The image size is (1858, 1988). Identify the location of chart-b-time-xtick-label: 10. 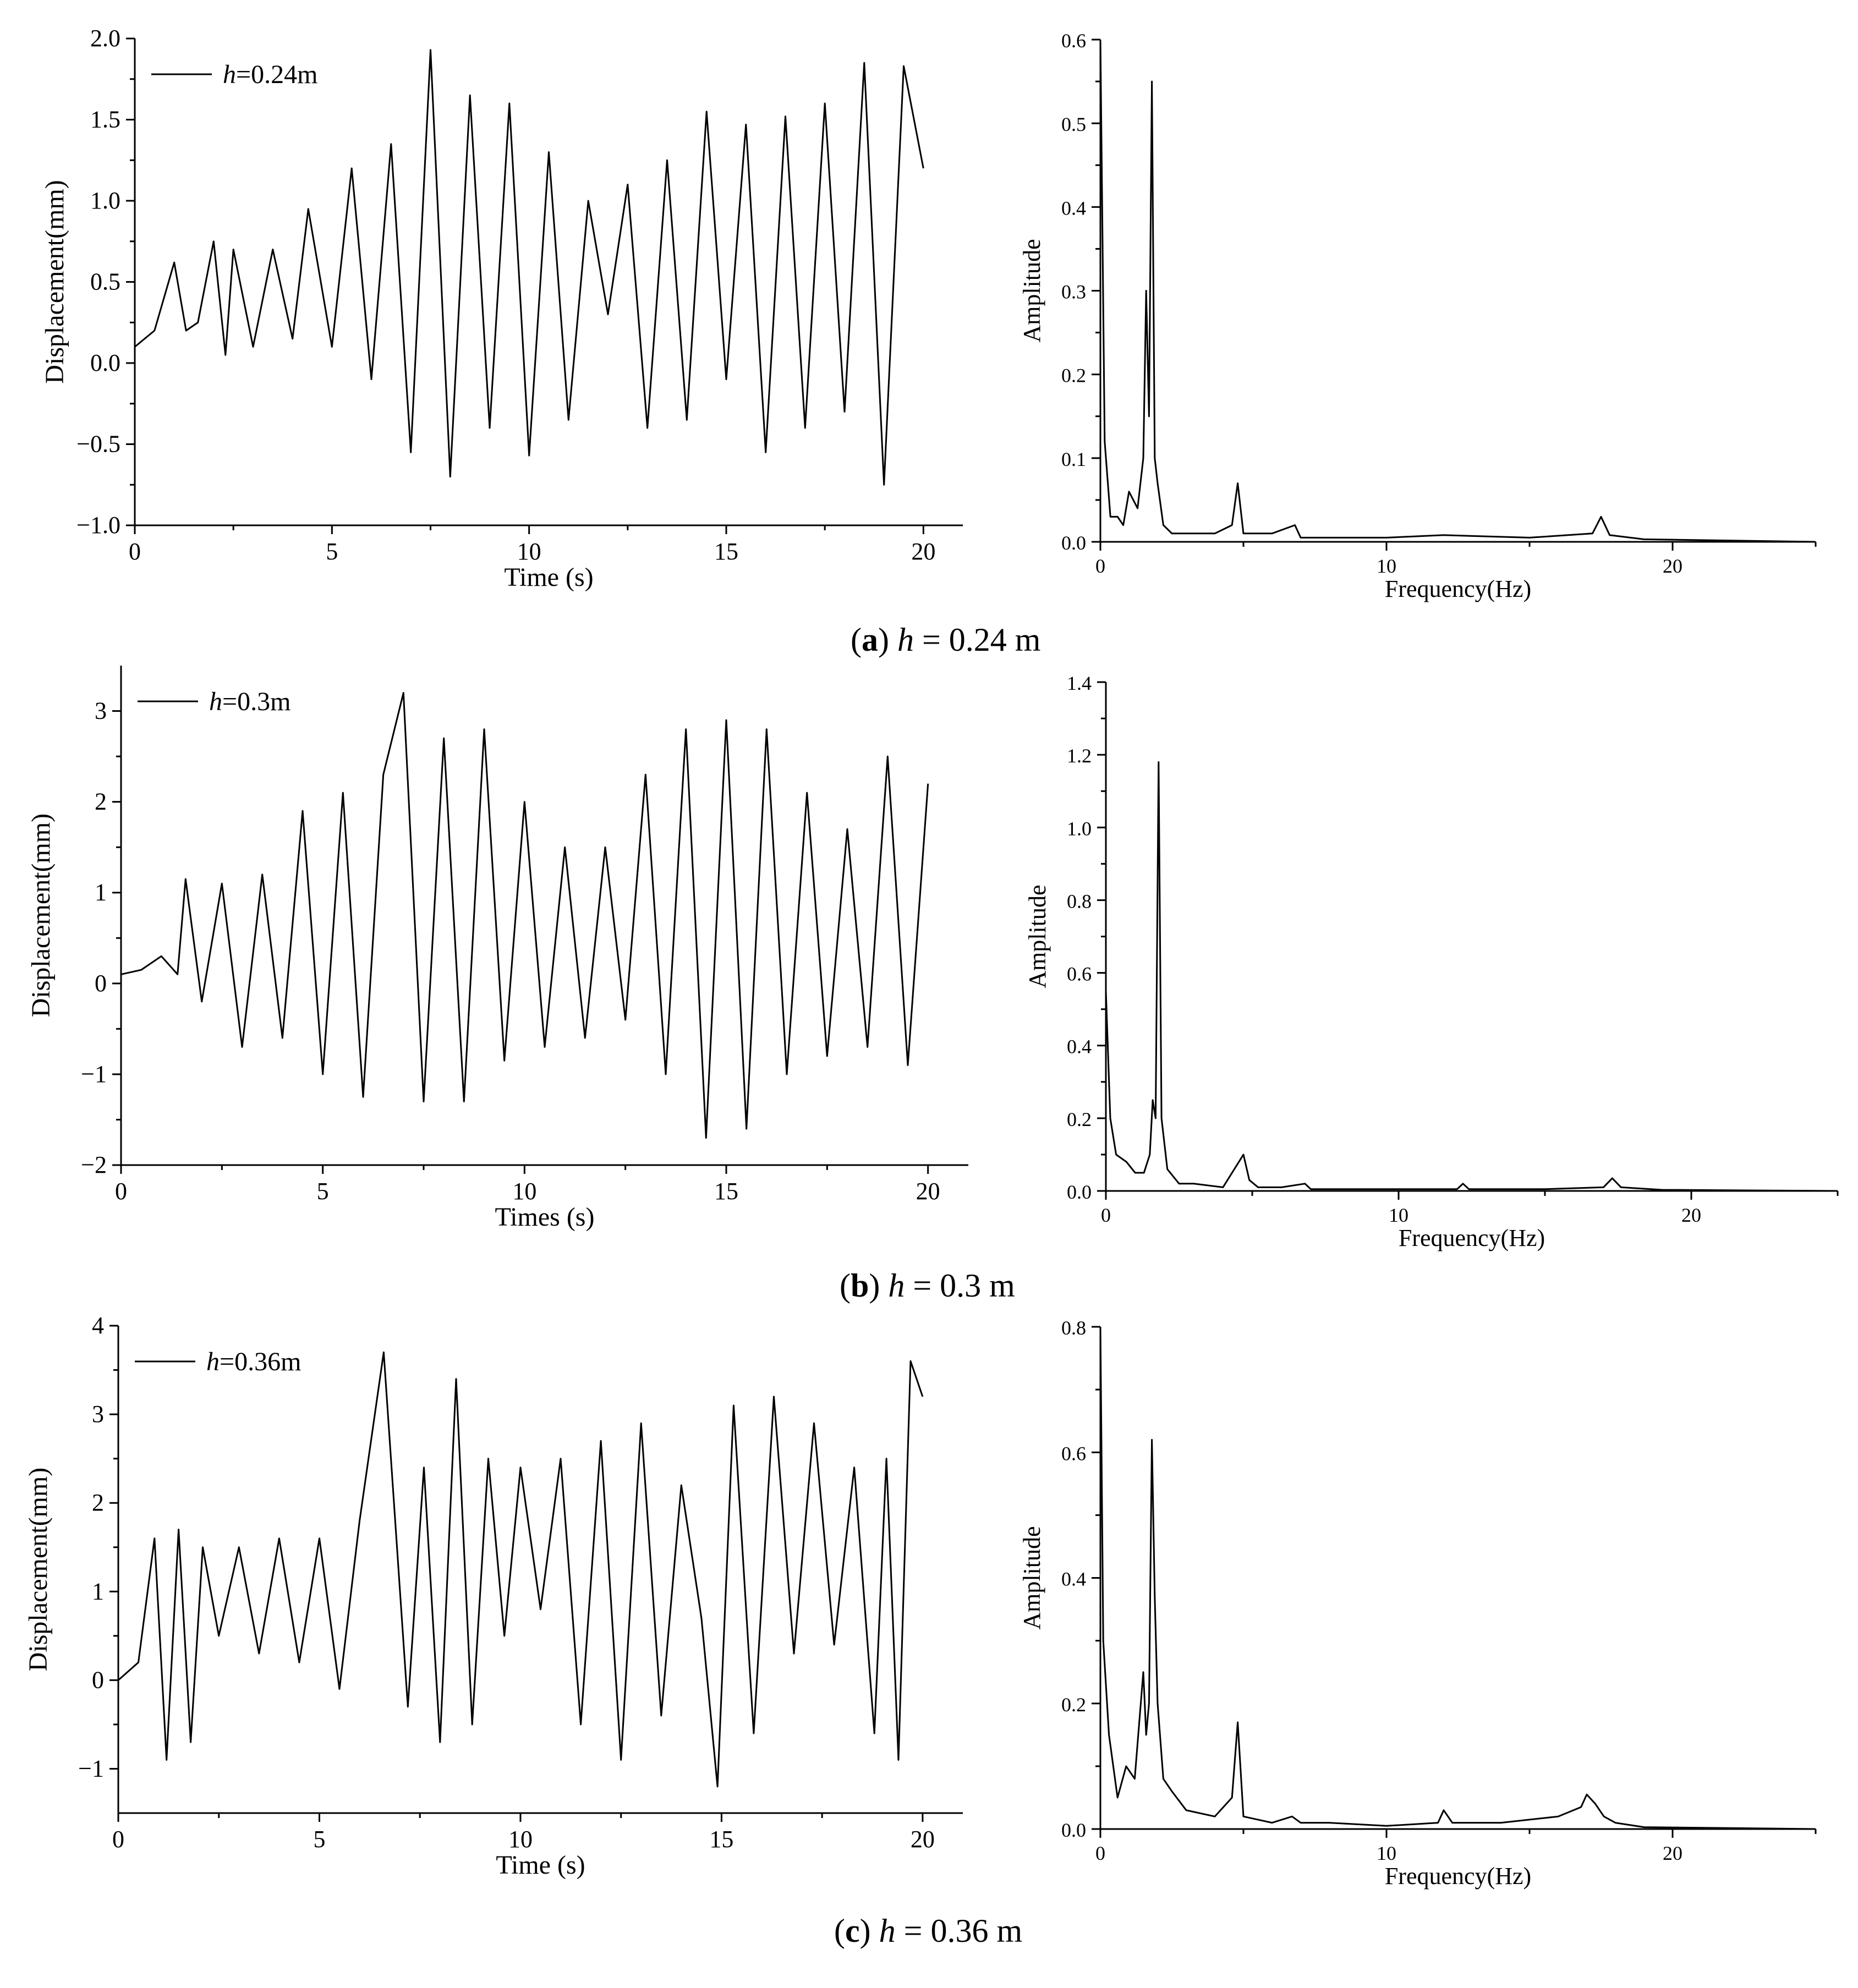
(524, 1192).